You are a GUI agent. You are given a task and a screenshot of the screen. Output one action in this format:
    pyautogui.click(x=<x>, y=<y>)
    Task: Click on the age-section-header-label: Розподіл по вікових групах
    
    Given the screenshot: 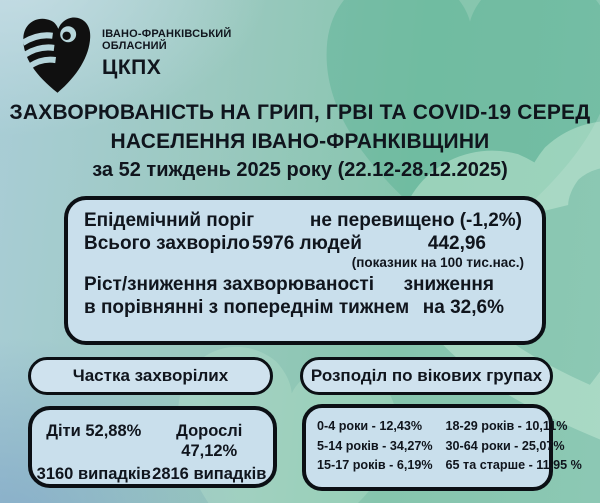 What is the action you would take?
    pyautogui.click(x=426, y=375)
    